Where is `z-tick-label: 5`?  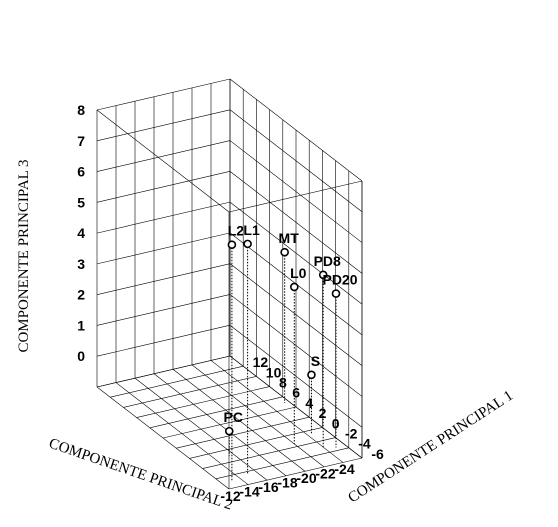 z-tick-label: 5 is located at coordinates (81, 202).